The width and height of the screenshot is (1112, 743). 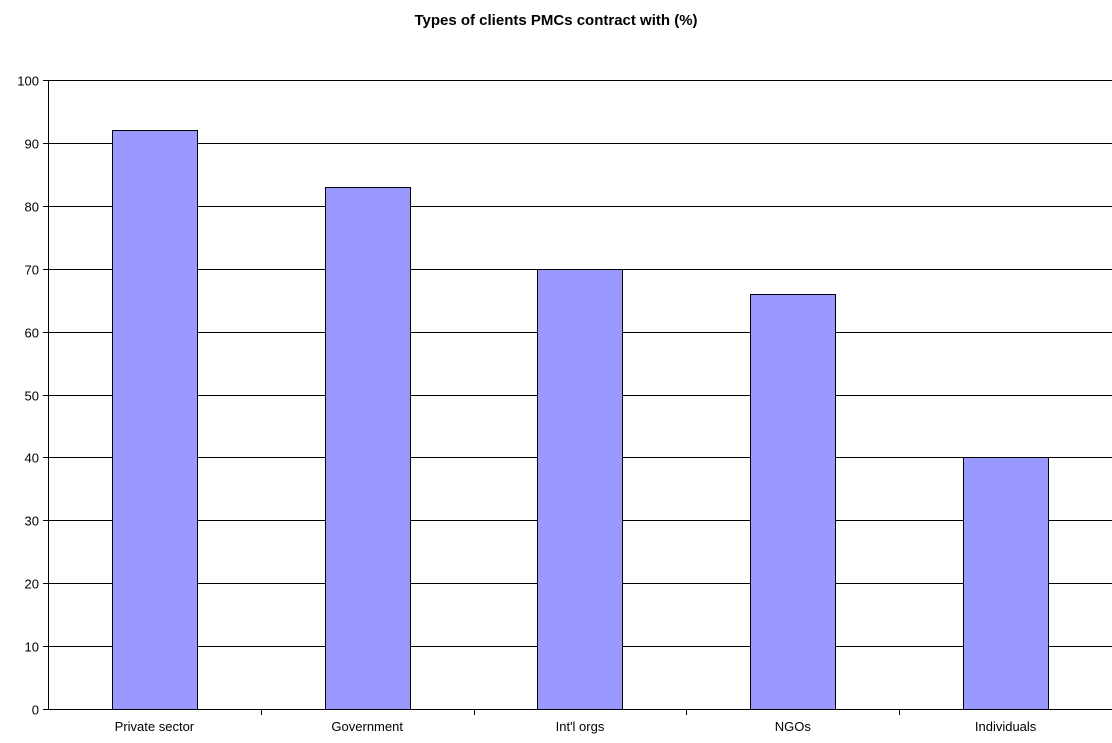 What do you see at coordinates (32, 396) in the screenshot?
I see `y-tick-label: 50` at bounding box center [32, 396].